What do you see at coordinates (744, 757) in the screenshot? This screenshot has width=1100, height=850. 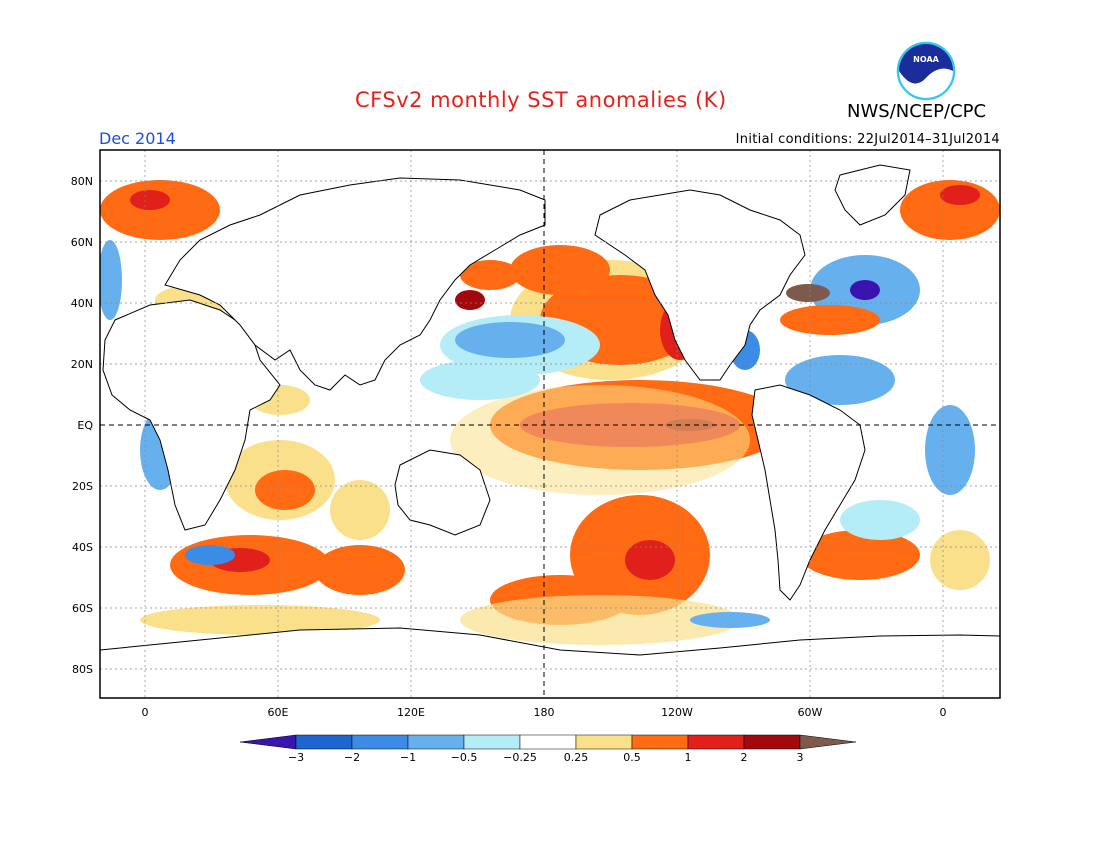 I see `colorbar-label: 2` at bounding box center [744, 757].